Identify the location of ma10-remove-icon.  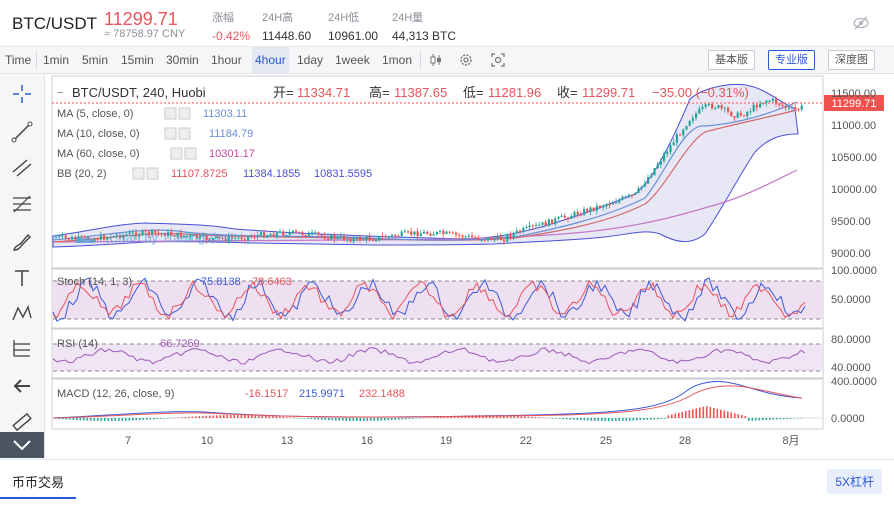
(184, 133).